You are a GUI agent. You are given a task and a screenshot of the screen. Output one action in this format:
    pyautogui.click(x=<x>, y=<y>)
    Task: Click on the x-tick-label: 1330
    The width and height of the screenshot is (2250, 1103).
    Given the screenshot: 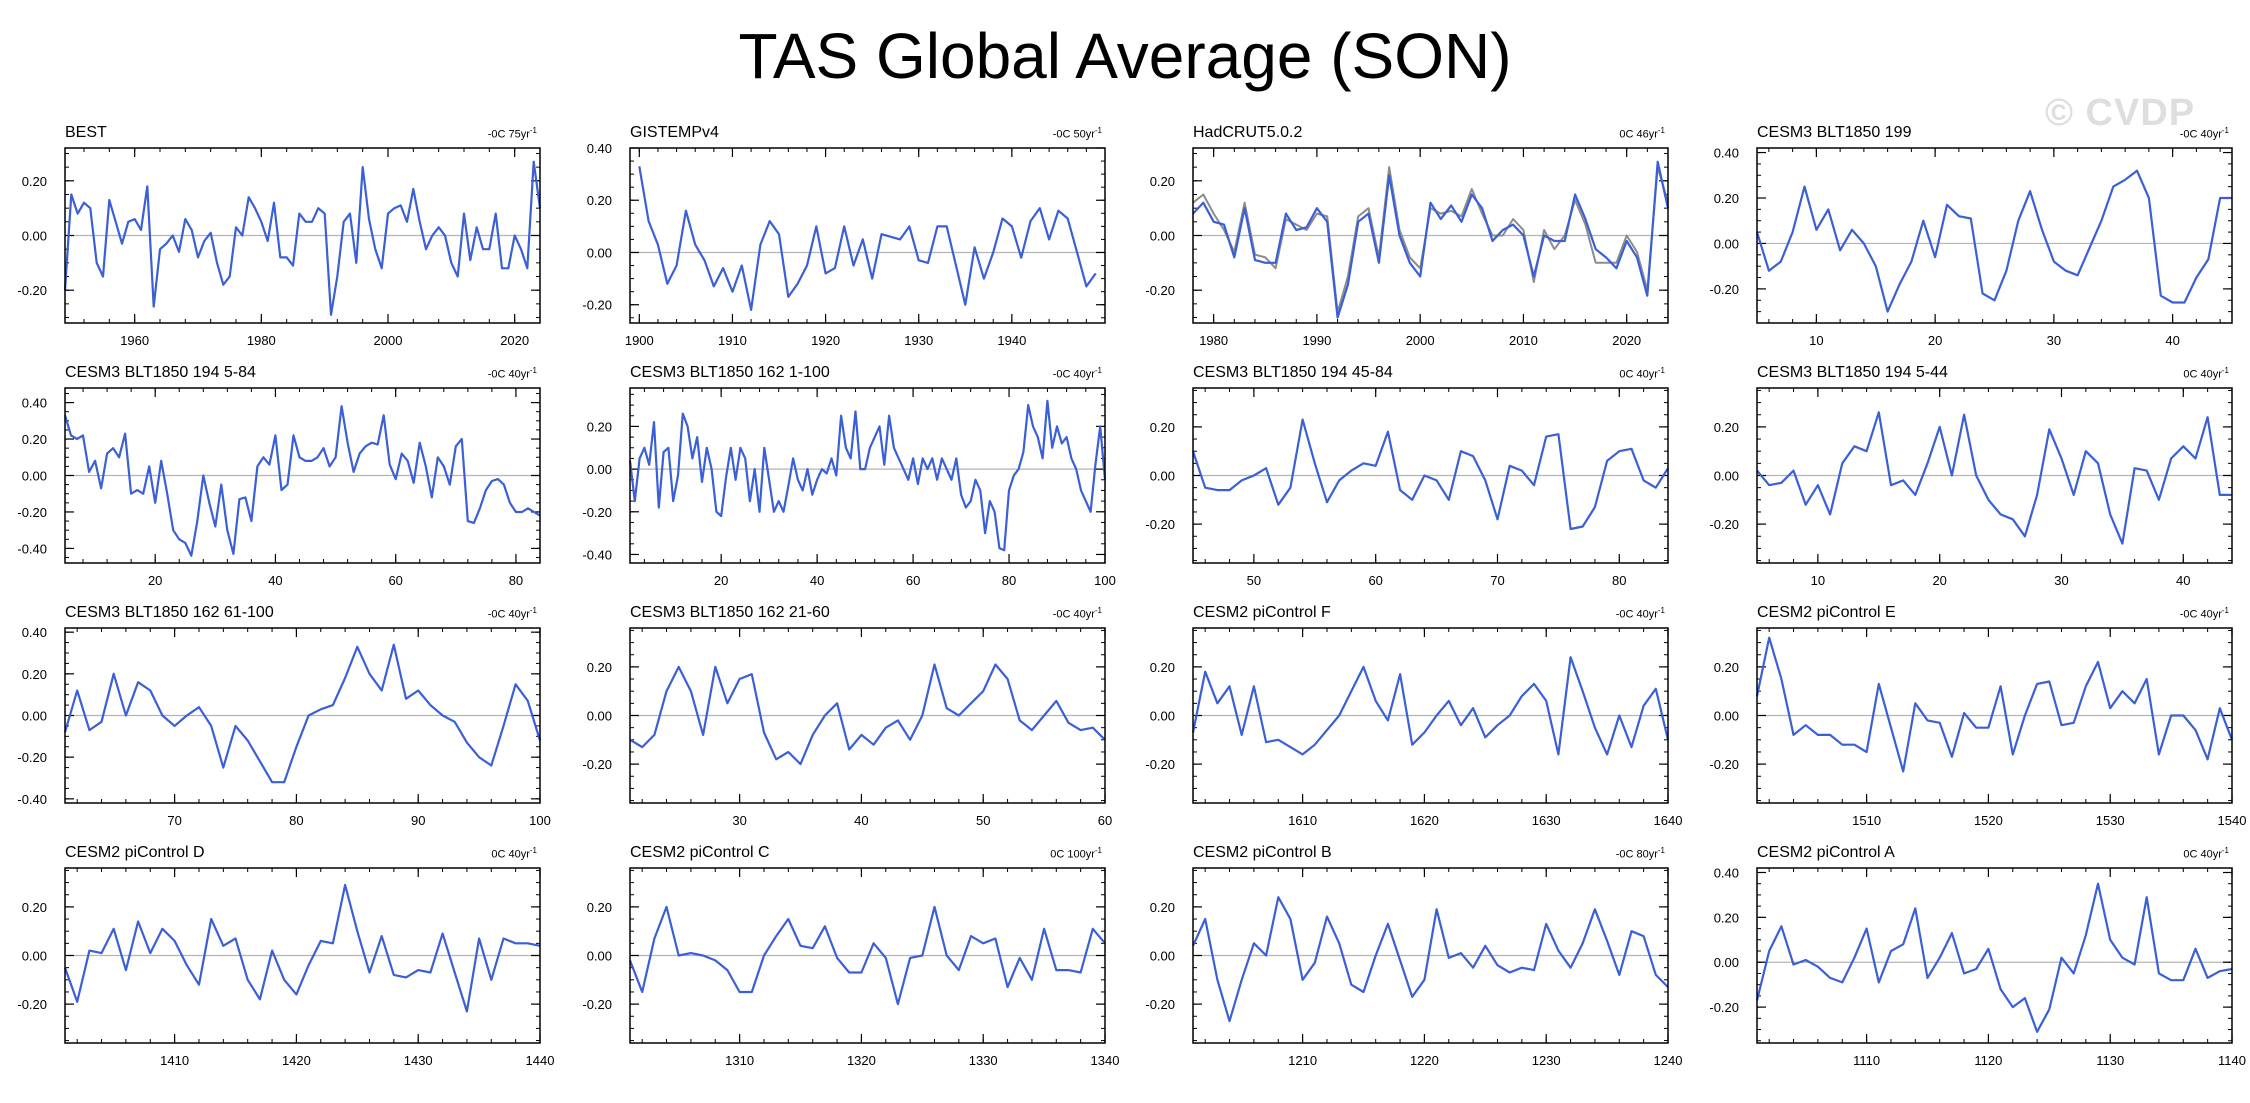 What is the action you would take?
    pyautogui.click(x=983, y=1060)
    